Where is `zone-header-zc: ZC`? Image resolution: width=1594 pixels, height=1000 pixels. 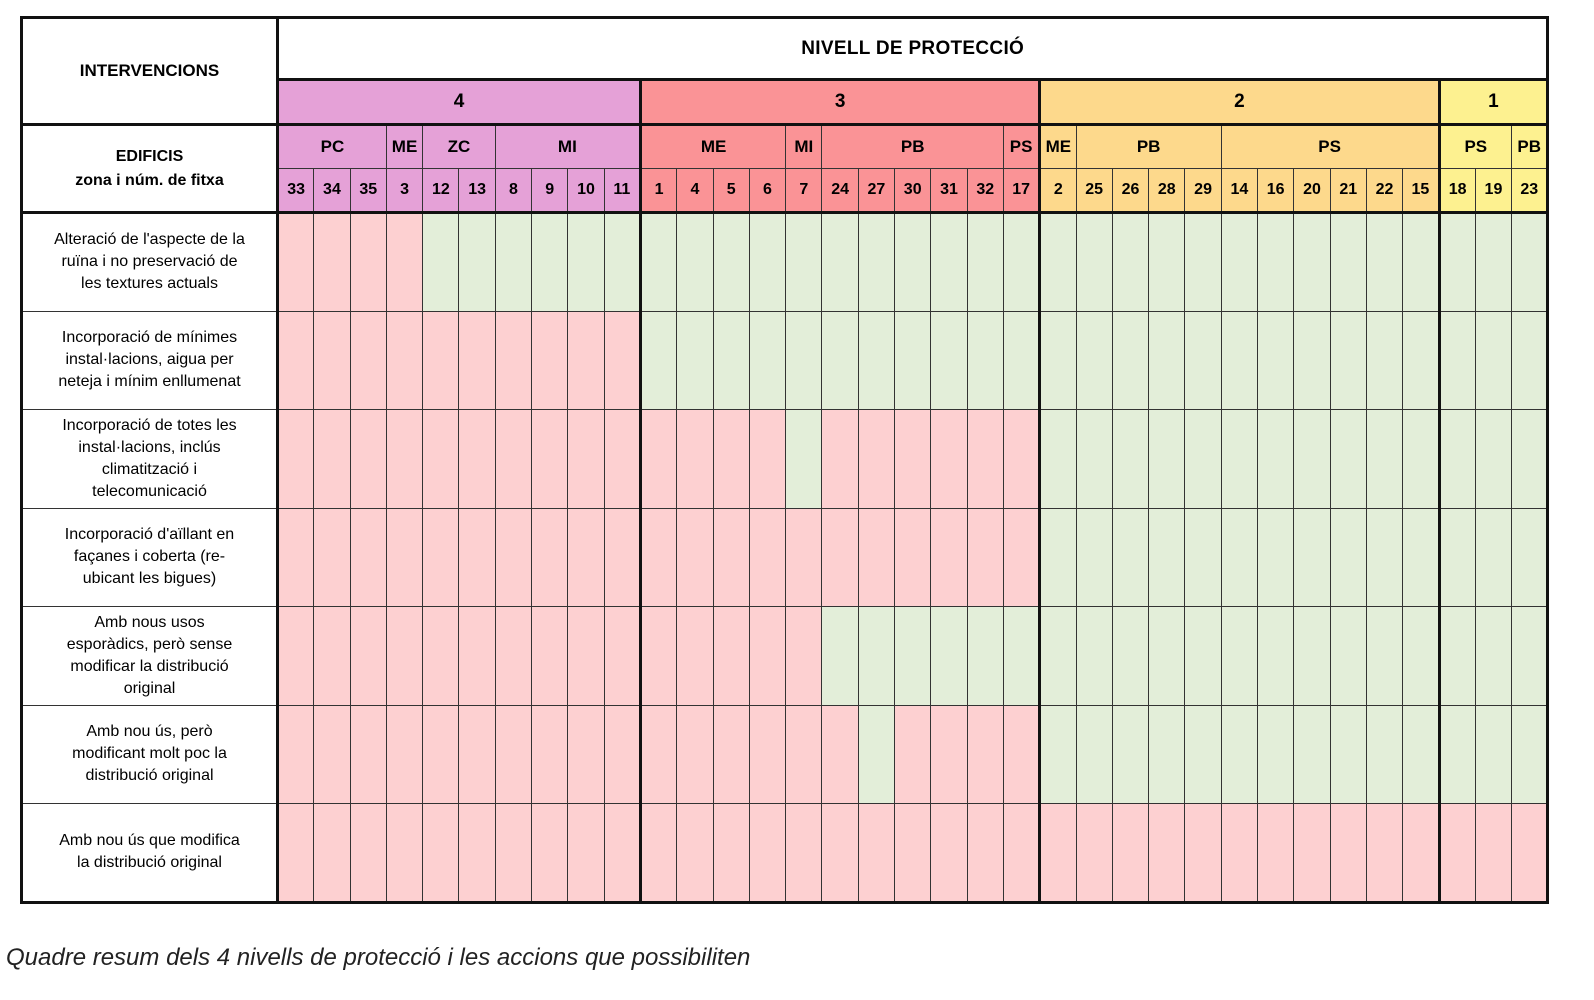 zone-header-zc: ZC is located at coordinates (459, 146).